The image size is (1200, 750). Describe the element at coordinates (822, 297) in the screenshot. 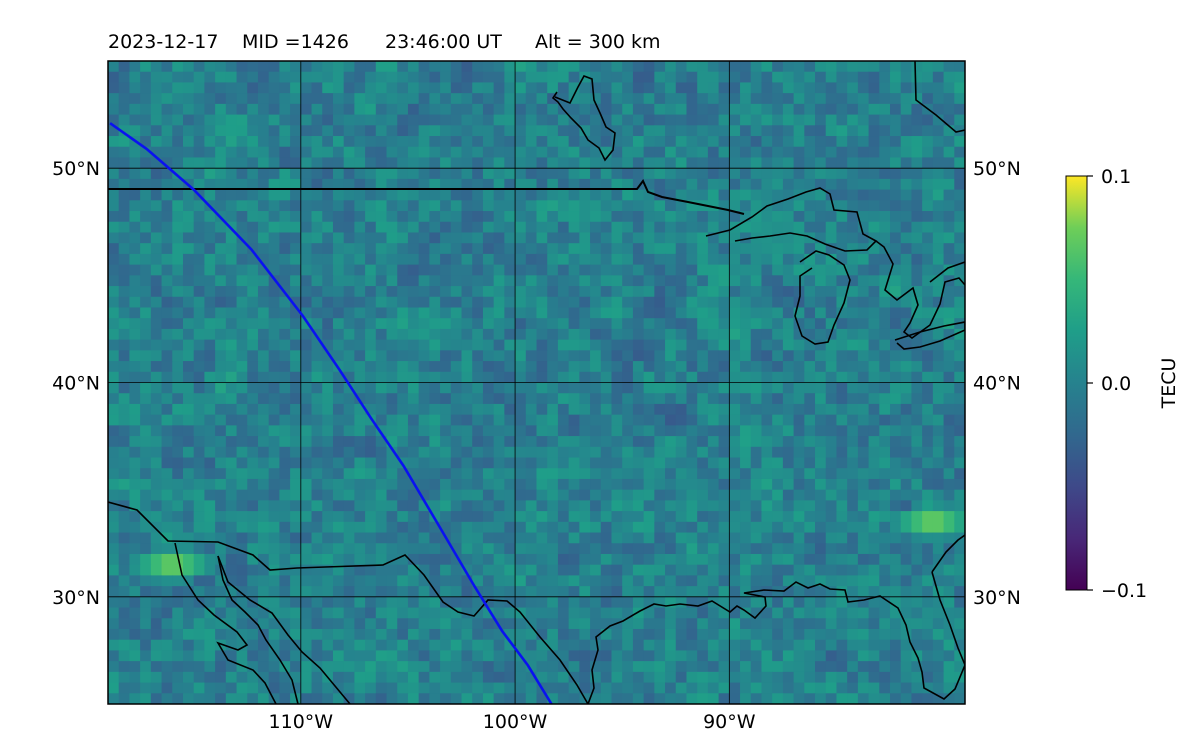

I see `lake-michigan-shore` at that location.